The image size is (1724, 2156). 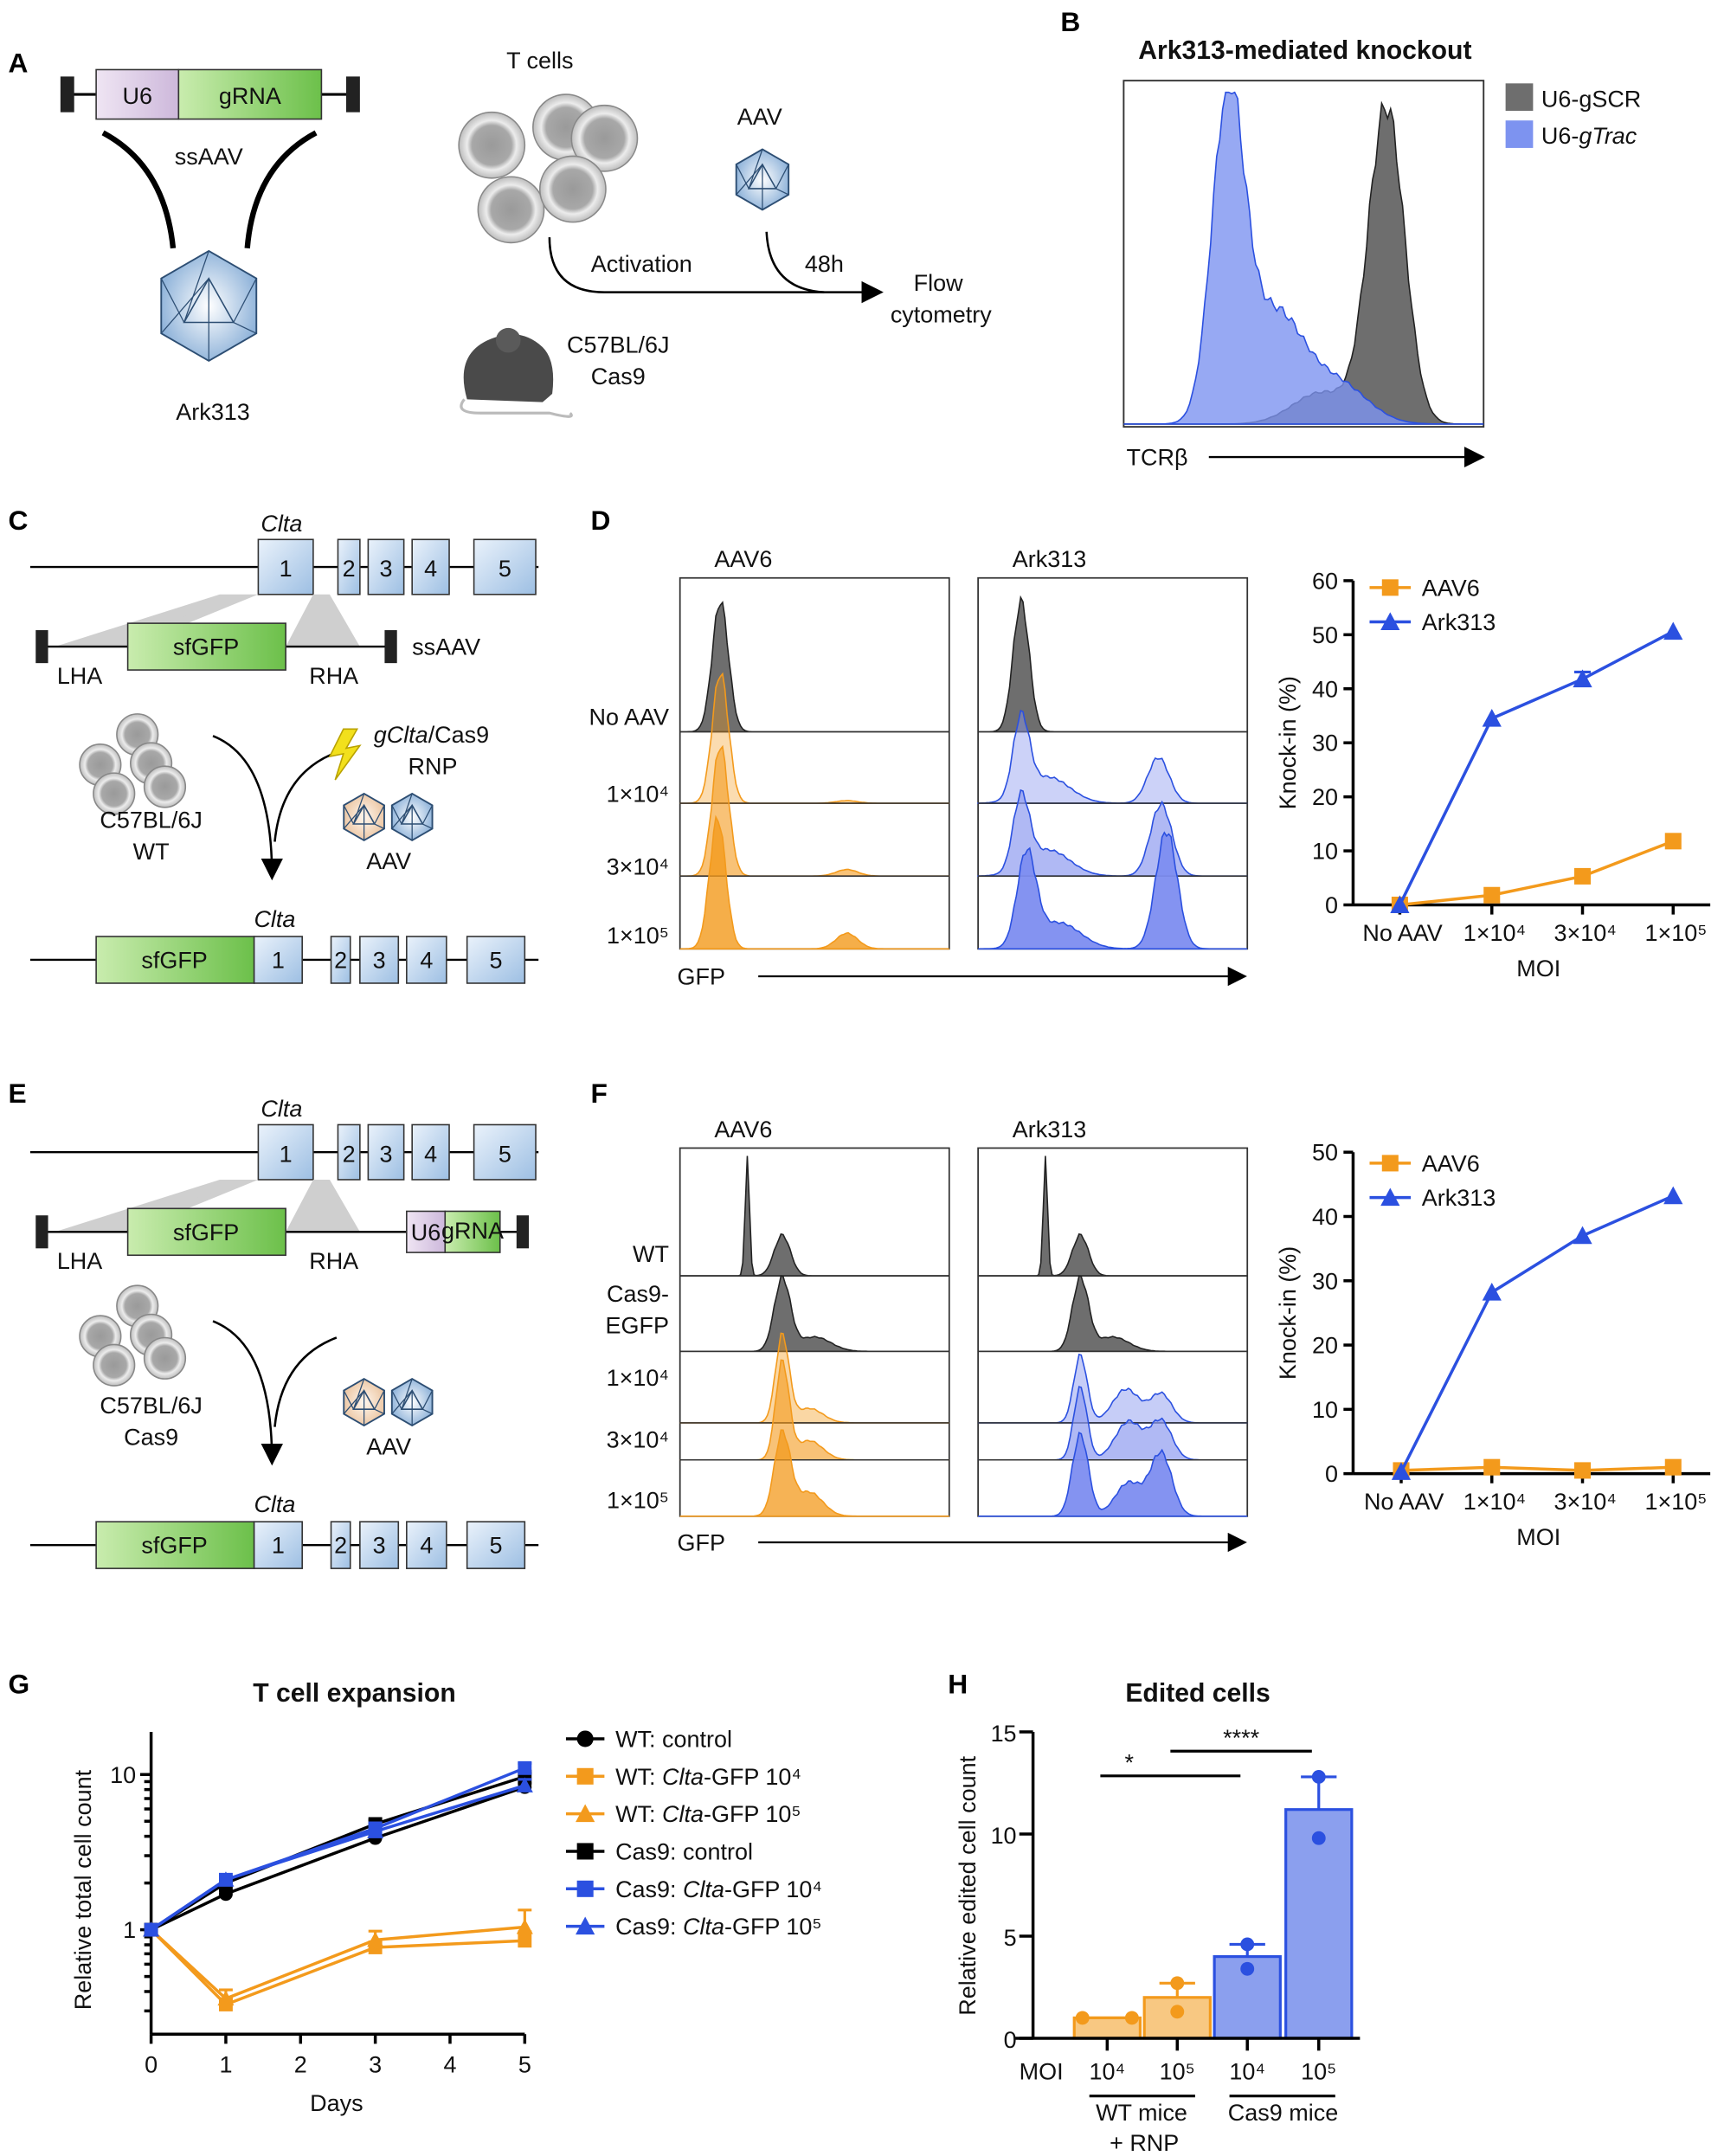 What do you see at coordinates (1451, 588) in the screenshot?
I see `legend-label-AAV6: AAV6` at bounding box center [1451, 588].